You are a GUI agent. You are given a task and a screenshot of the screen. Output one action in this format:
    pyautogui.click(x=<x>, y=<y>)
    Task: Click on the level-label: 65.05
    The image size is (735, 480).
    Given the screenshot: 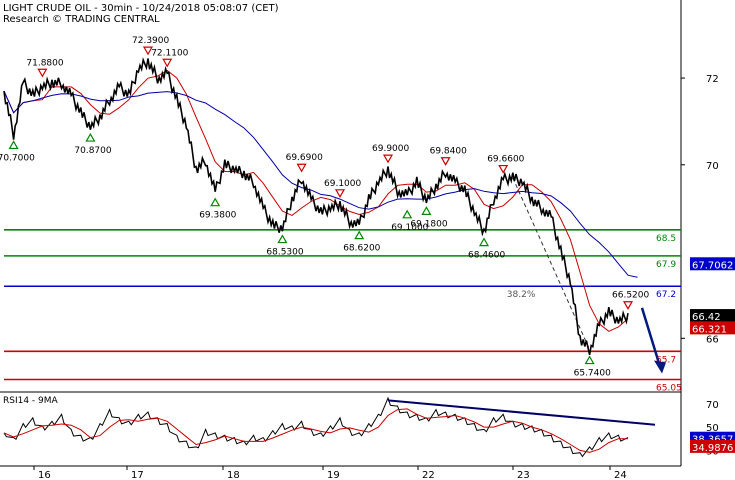 What is the action you would take?
    pyautogui.click(x=669, y=388)
    